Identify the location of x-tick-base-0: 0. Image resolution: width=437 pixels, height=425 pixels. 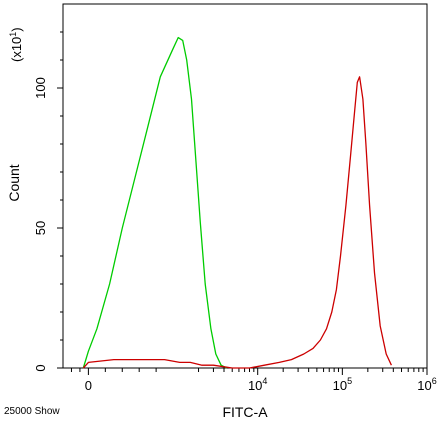
(88, 385).